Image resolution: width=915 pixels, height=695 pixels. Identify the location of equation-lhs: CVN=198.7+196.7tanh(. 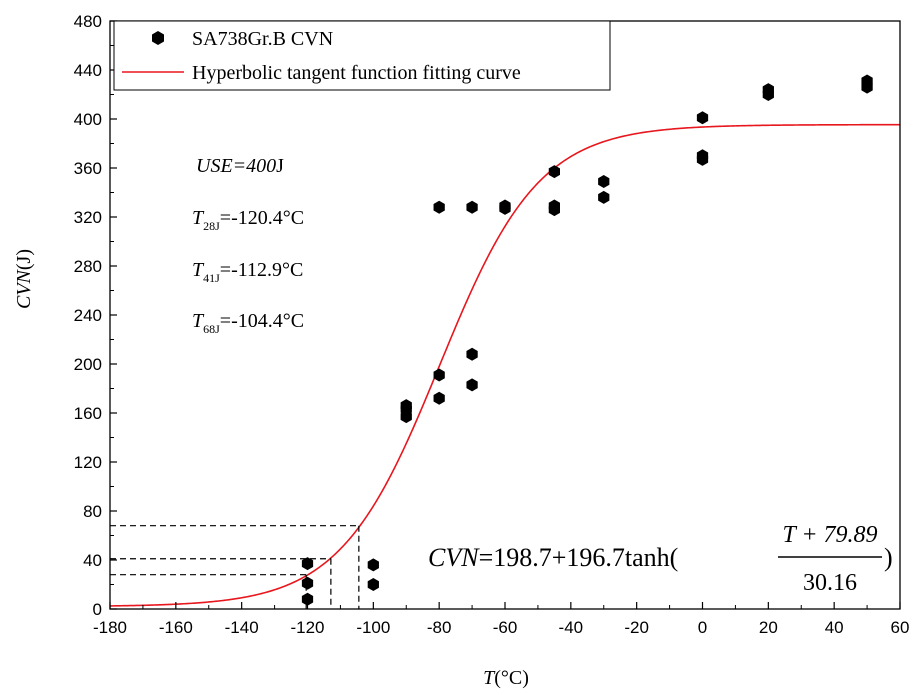
(553, 557).